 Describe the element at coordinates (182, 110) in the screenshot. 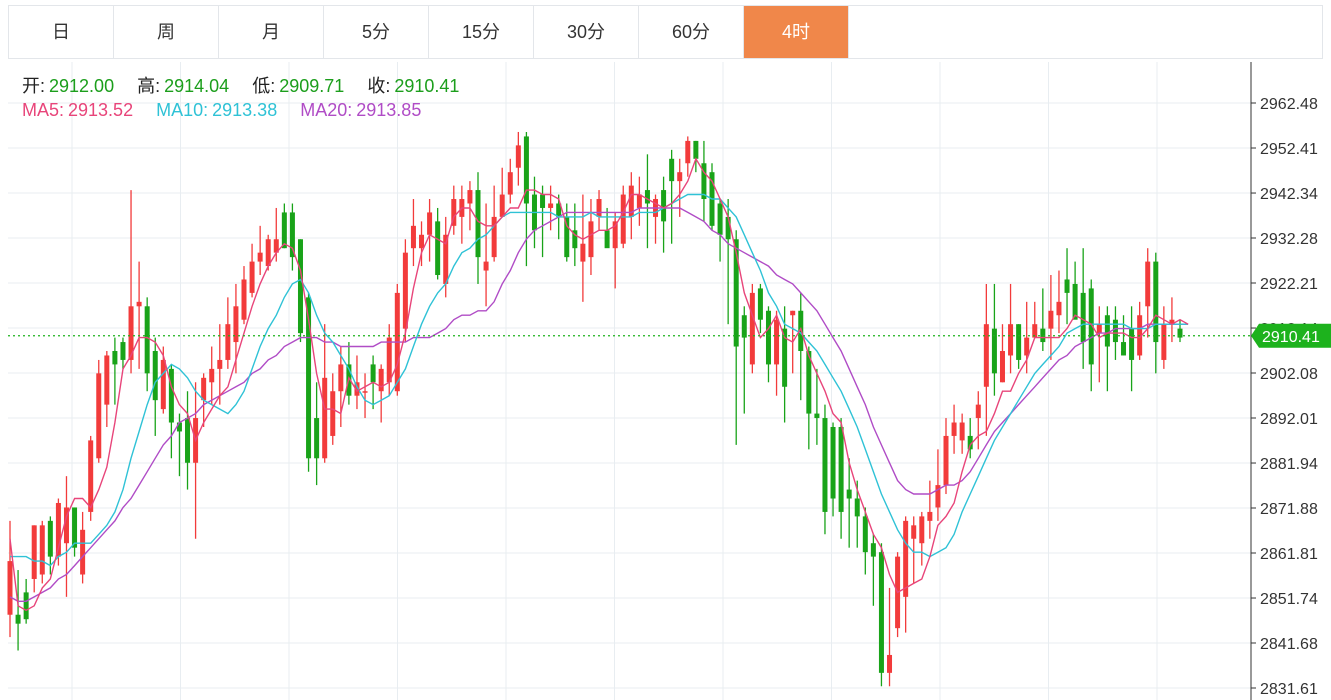

I see `ma10-label: MA10:` at that location.